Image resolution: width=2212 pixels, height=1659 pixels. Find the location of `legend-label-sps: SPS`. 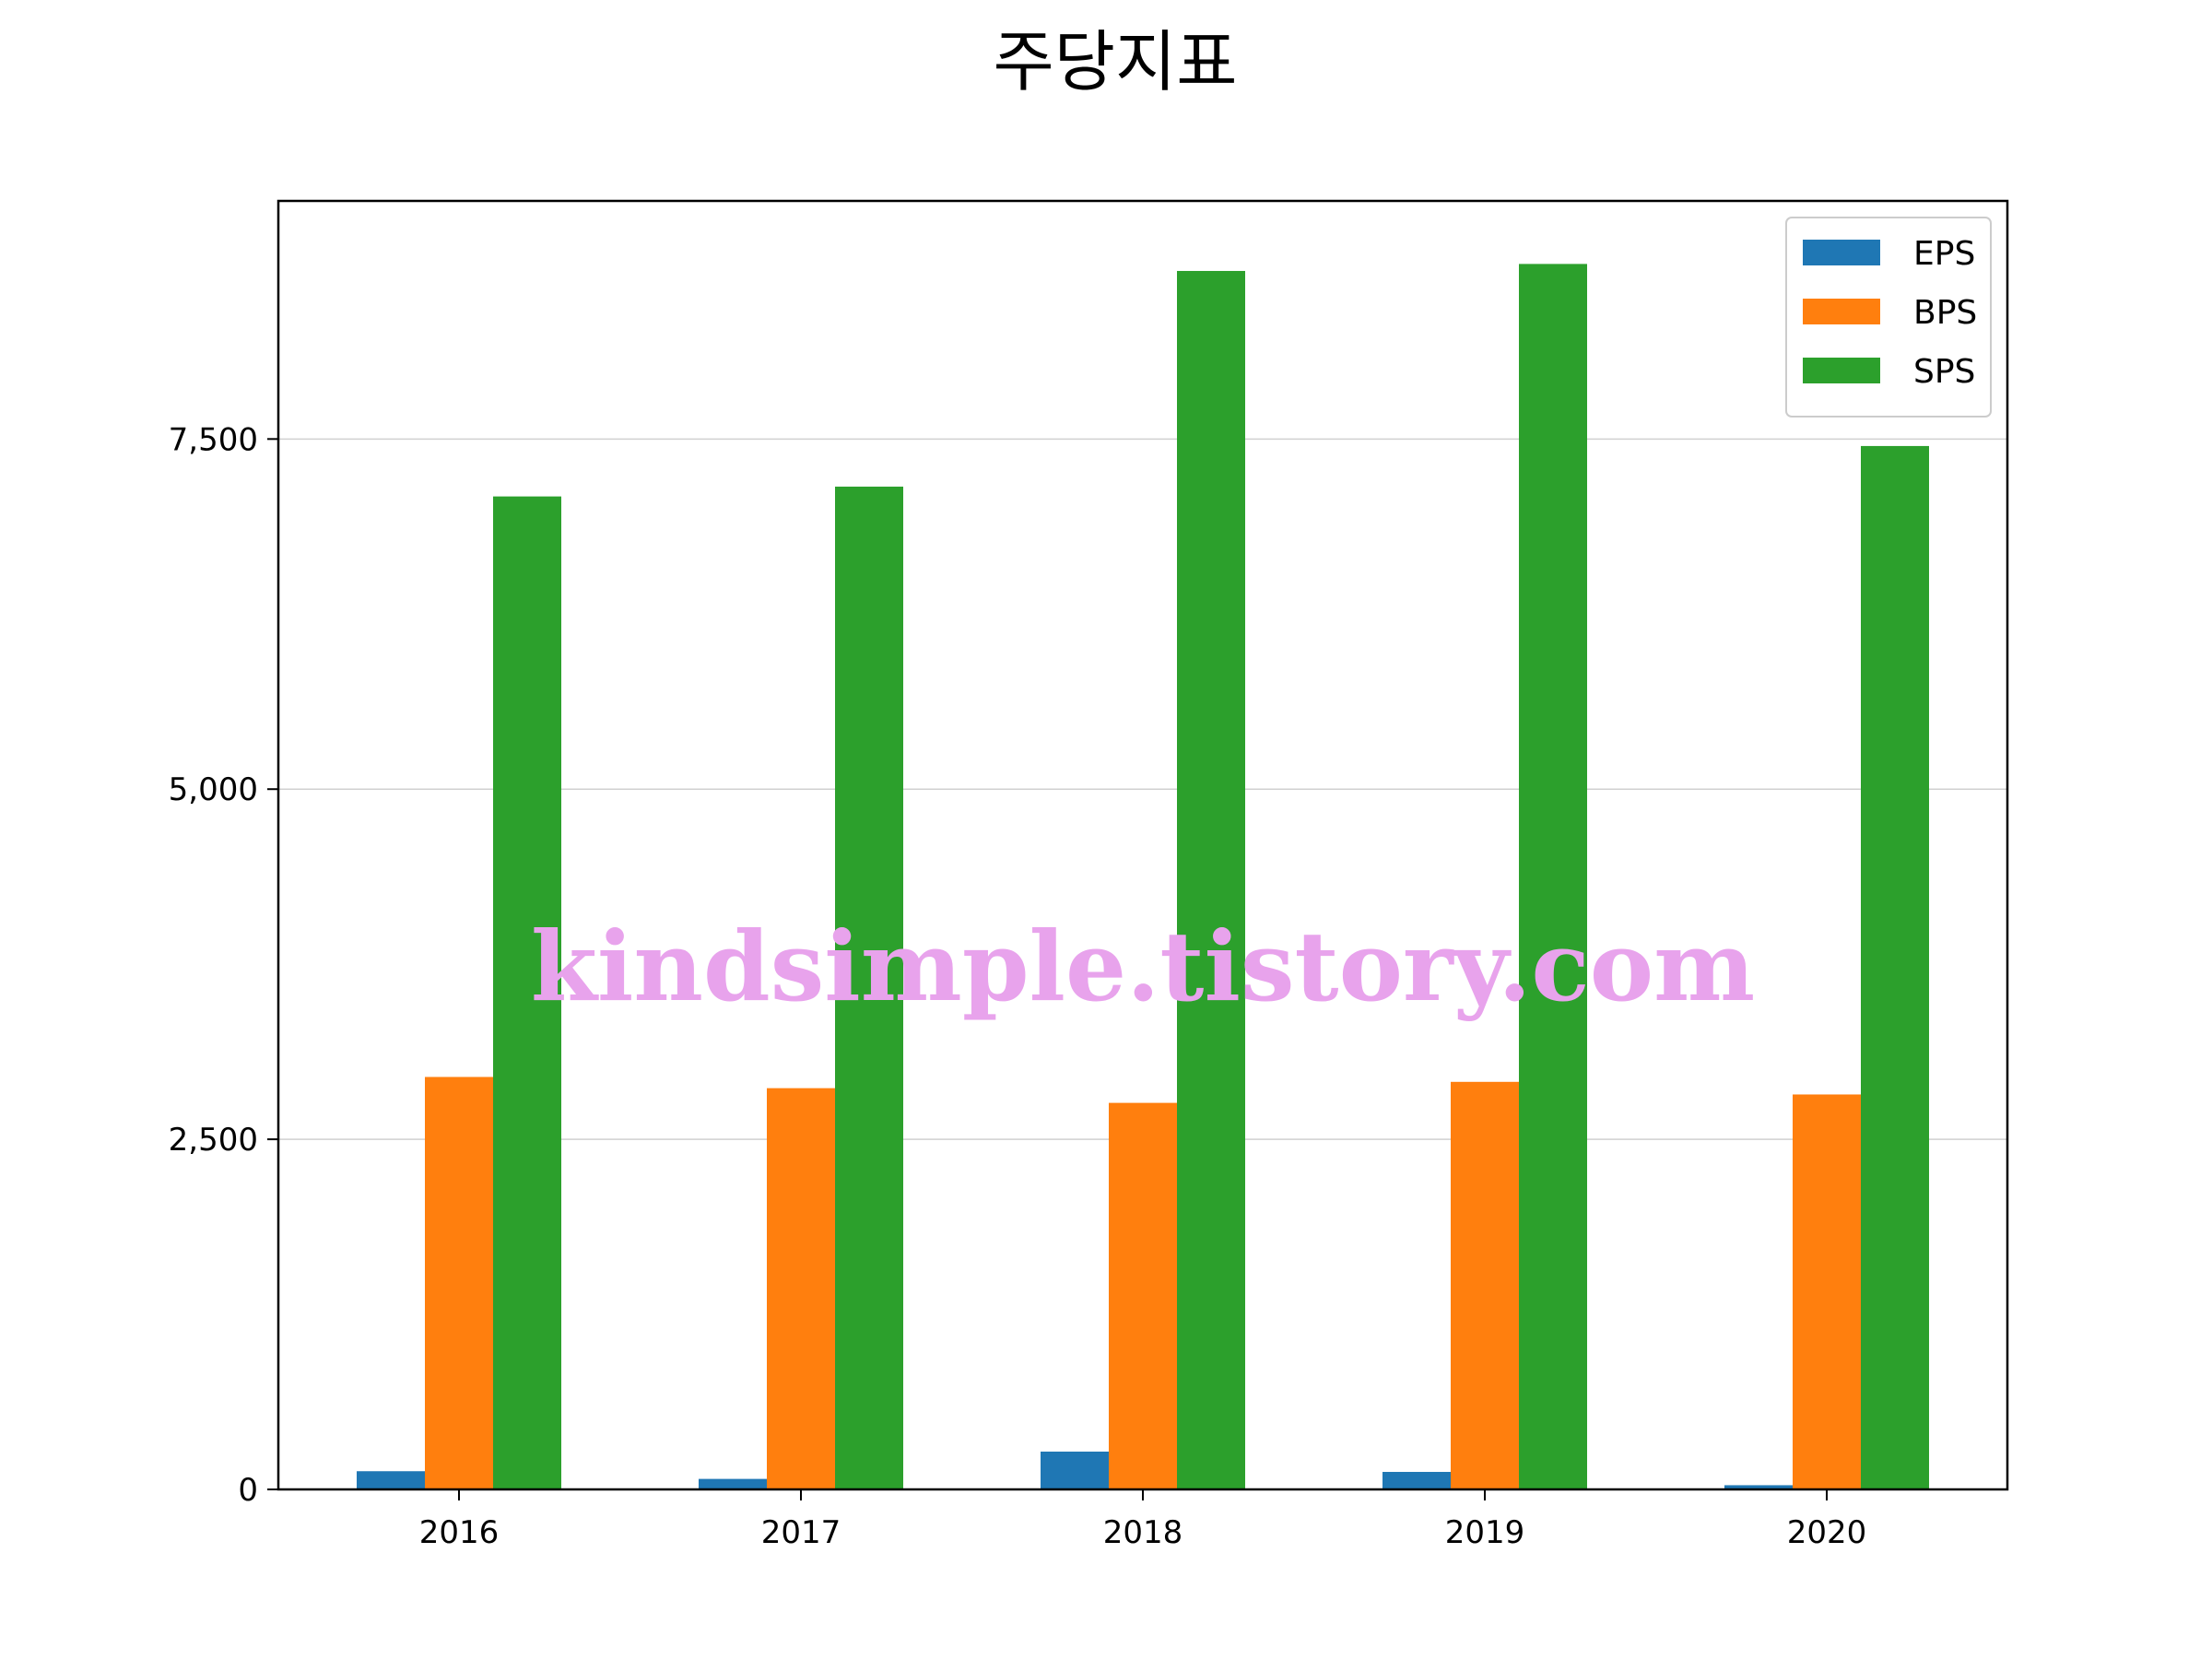

legend-label-sps: SPS is located at coordinates (1944, 372).